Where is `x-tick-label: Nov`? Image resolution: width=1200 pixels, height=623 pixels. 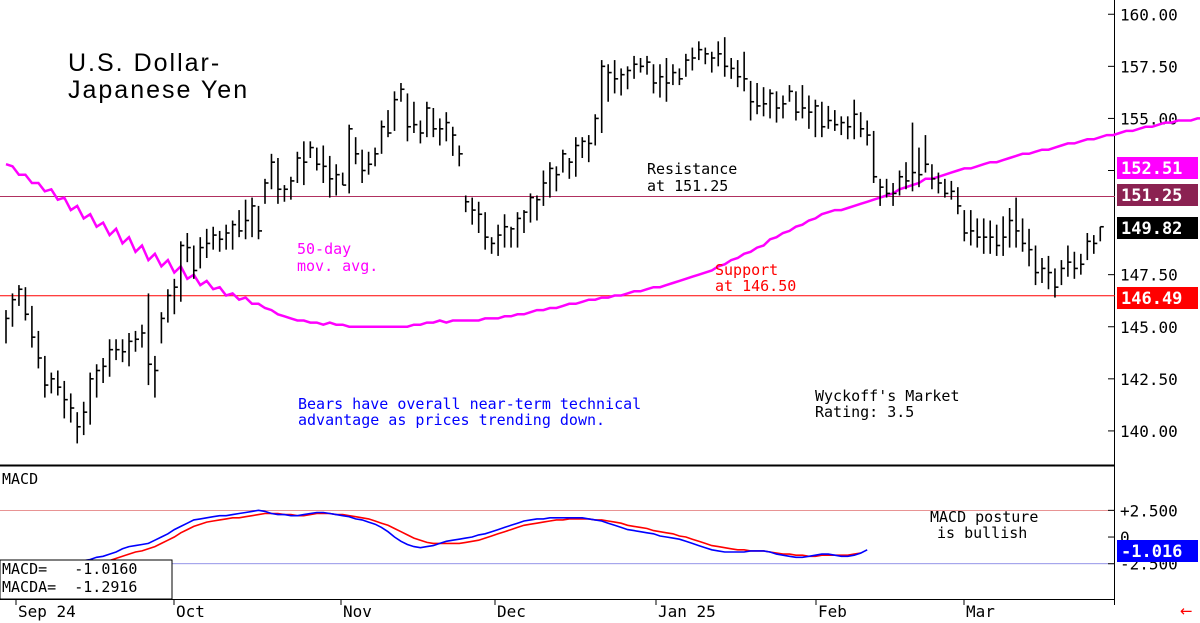 x-tick-label: Nov is located at coordinates (357, 611).